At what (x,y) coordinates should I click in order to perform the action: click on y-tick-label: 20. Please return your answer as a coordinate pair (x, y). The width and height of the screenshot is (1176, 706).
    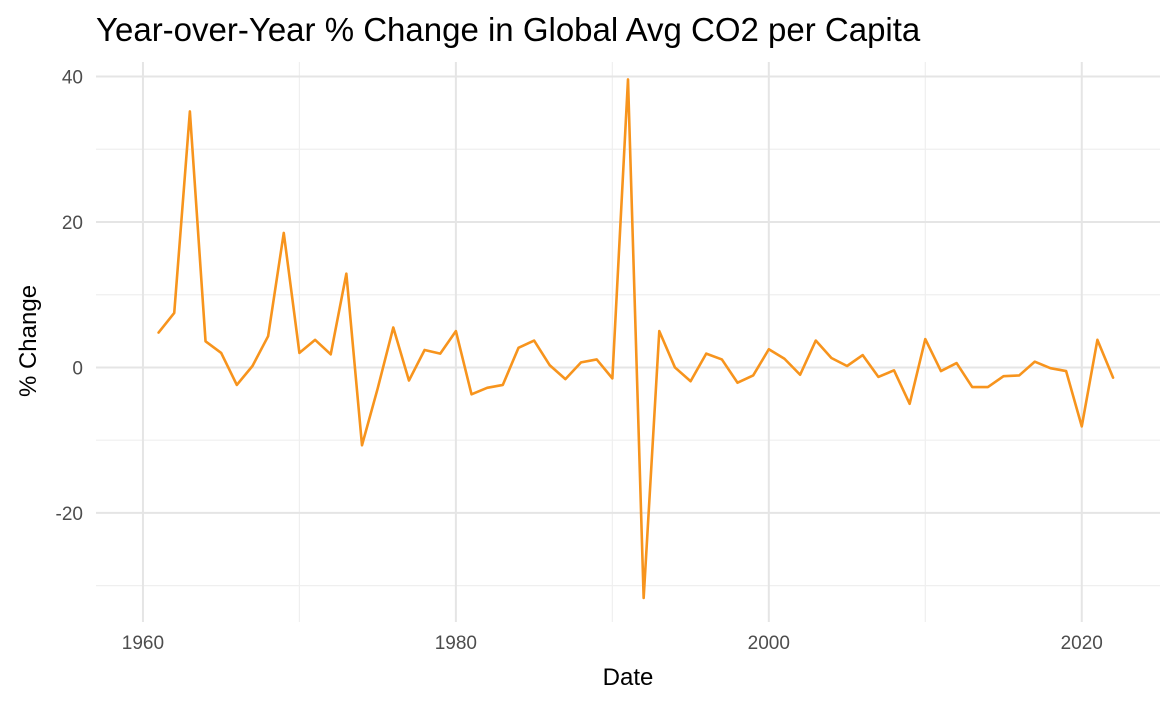
    Looking at the image, I should click on (72, 223).